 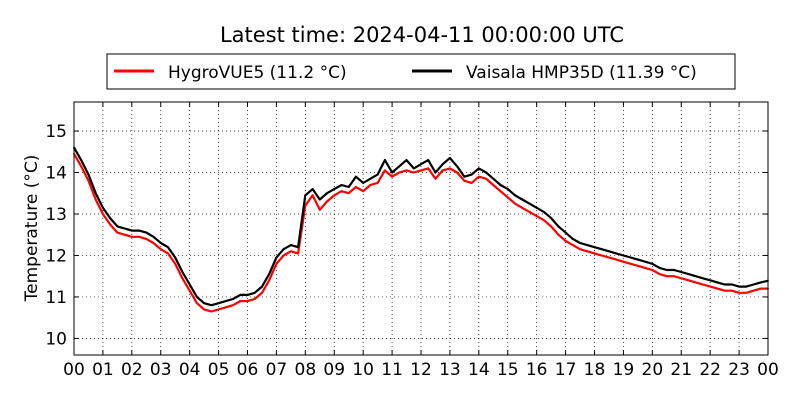 I want to click on x-tick-label: 20, so click(x=653, y=370).